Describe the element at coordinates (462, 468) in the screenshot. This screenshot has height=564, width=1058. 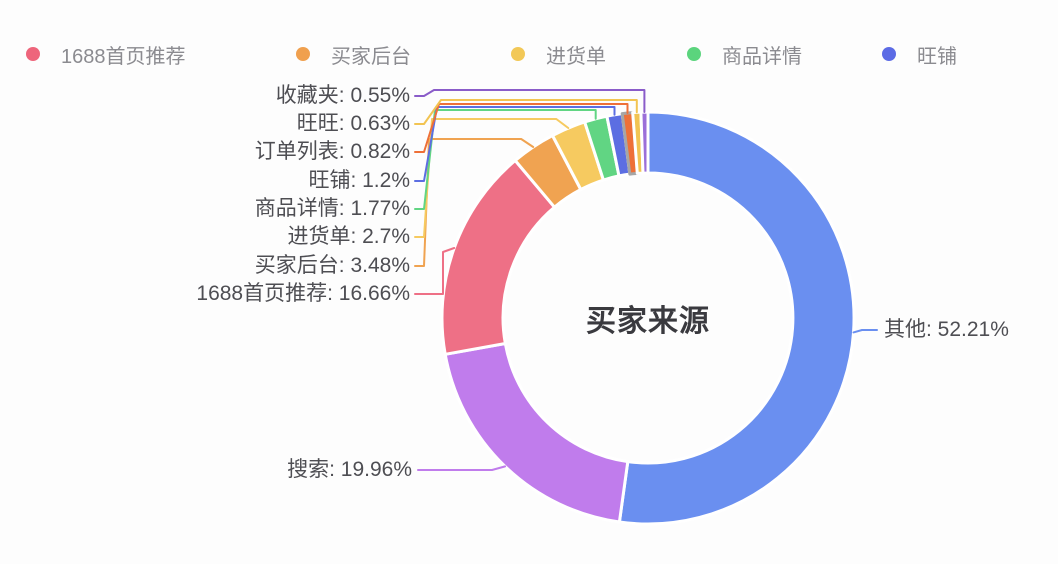
I see `leader-line-搜索` at that location.